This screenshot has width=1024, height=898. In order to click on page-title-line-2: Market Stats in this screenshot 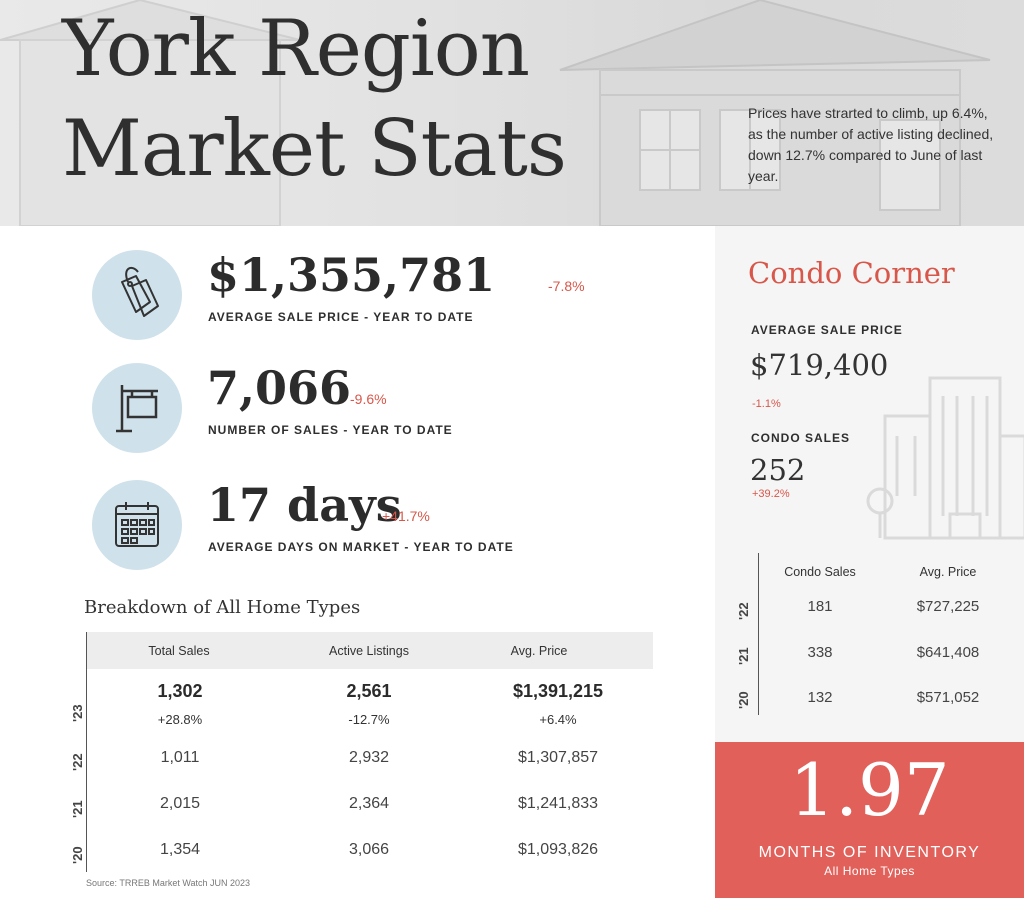, I will do `click(314, 149)`.